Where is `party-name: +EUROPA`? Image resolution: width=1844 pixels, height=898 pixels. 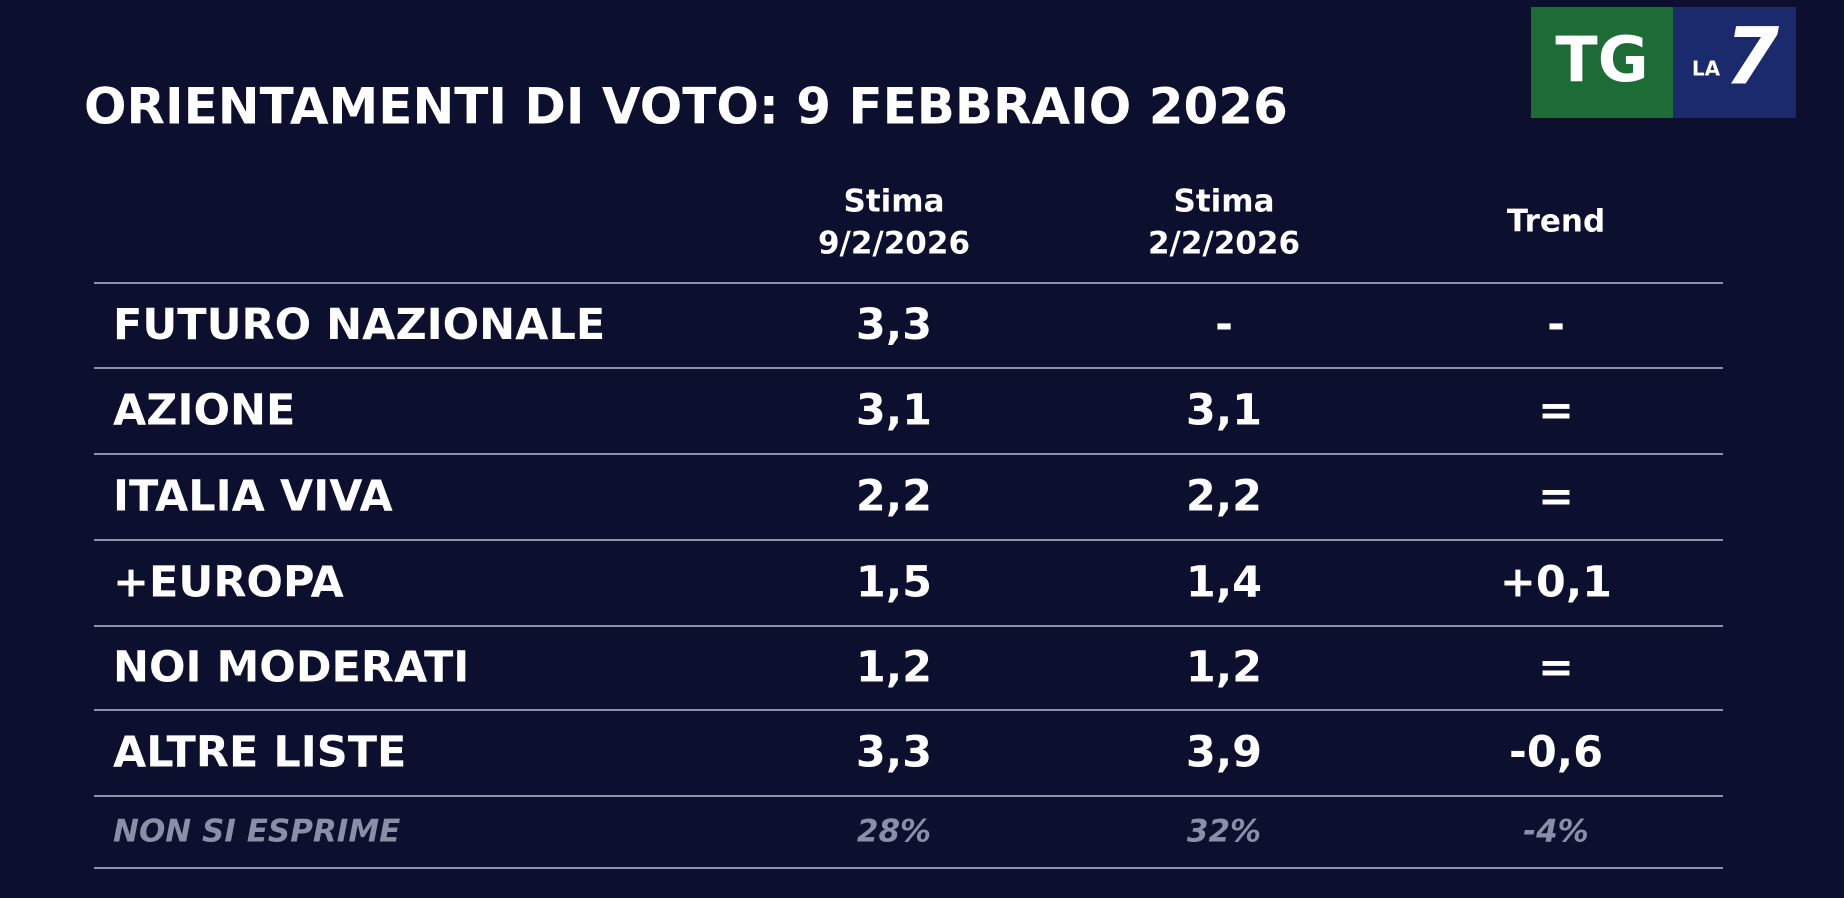 party-name: +EUROPA is located at coordinates (229, 583).